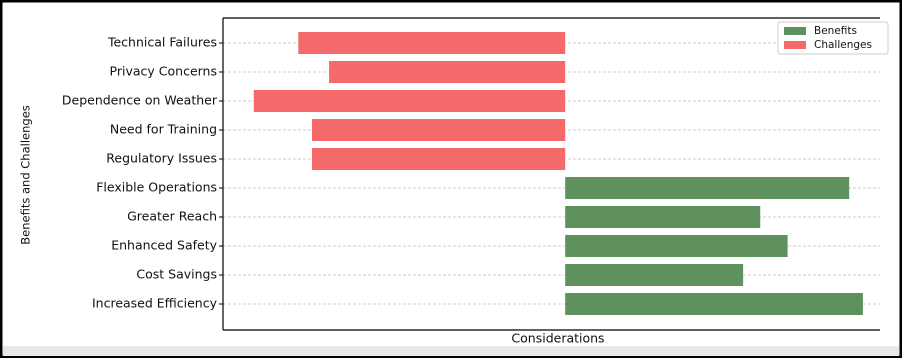  Describe the element at coordinates (163, 71) in the screenshot. I see `y-tick-label: Privacy Concerns` at that location.